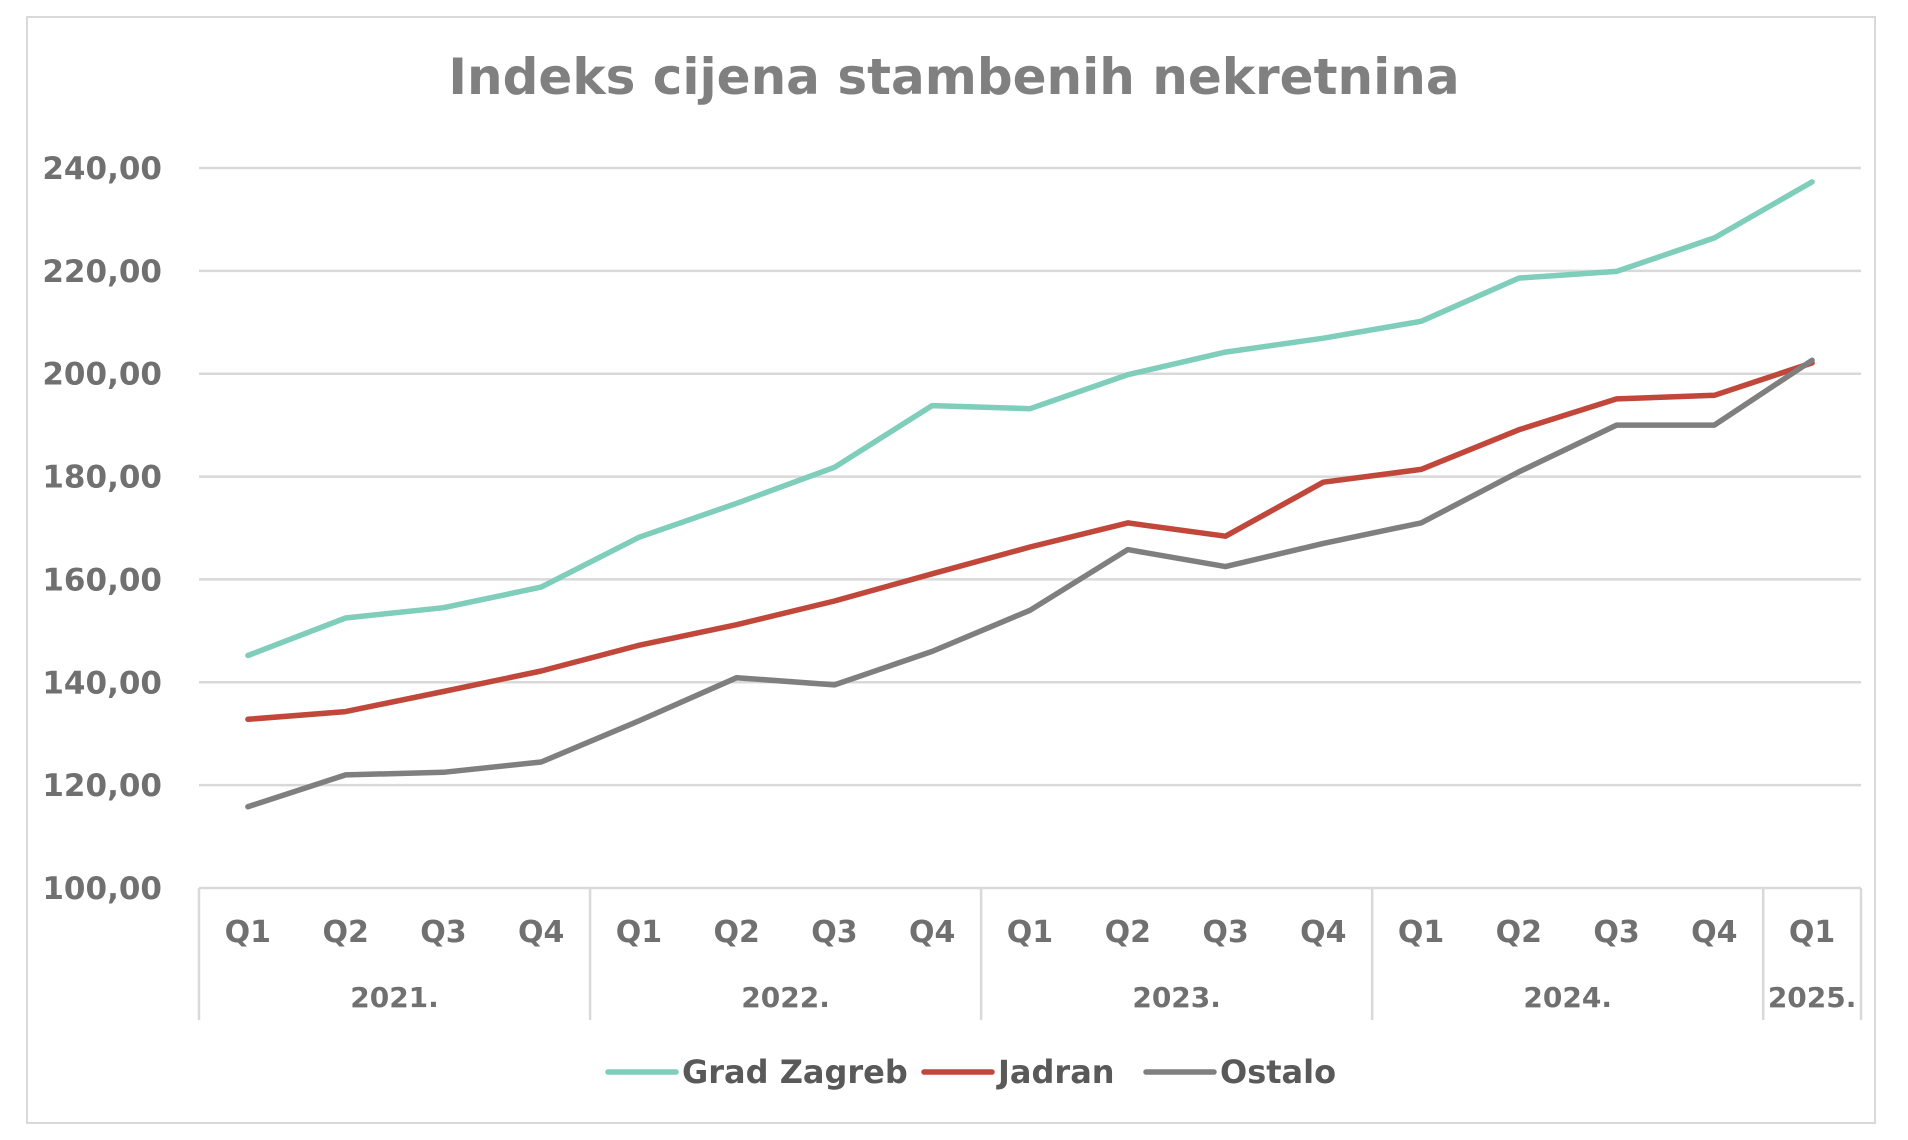 The image size is (1908, 1140). I want to click on y-tick-label: 240,00, so click(102, 169).